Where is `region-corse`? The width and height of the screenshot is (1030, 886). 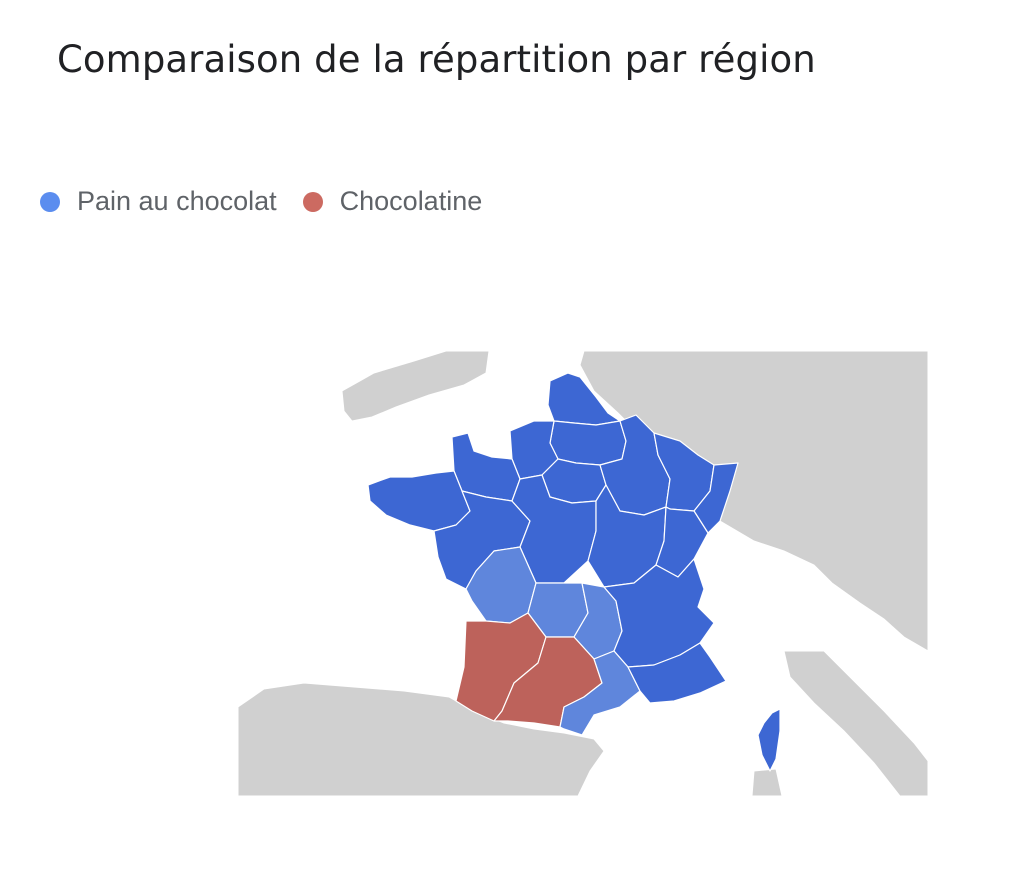
region-corse is located at coordinates (769, 740).